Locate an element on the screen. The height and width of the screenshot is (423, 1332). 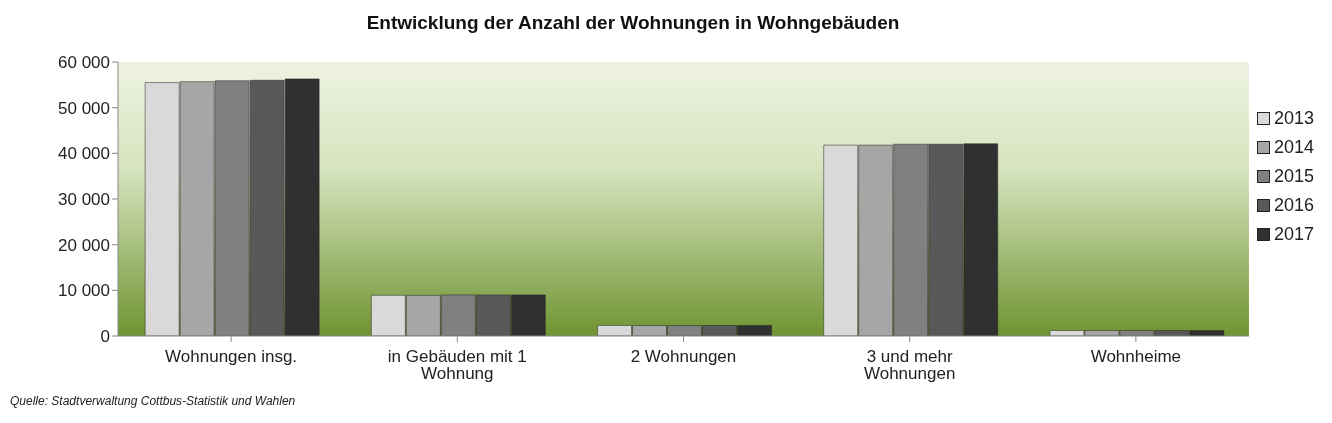
y-tick-label: 0 is located at coordinates (105, 337).